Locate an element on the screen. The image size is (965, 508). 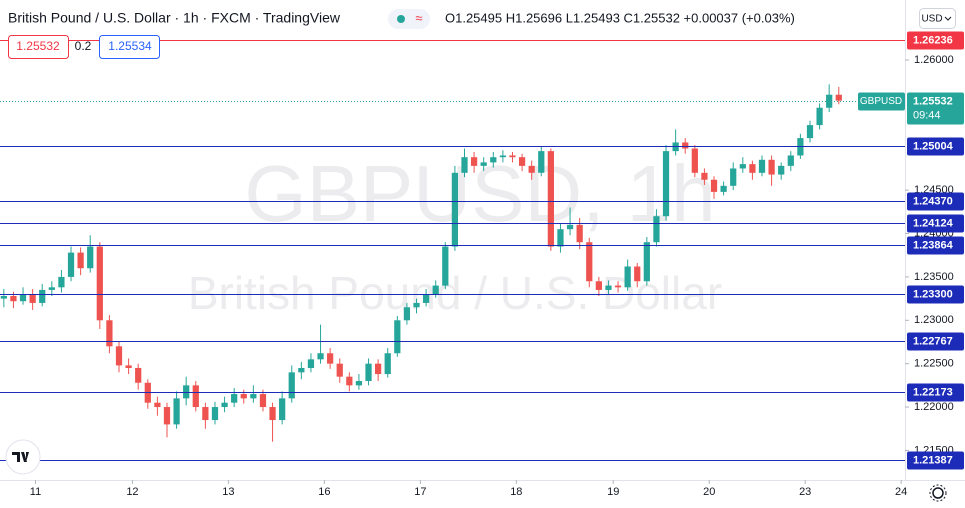
level-label: 1.22767 is located at coordinates (933, 341).